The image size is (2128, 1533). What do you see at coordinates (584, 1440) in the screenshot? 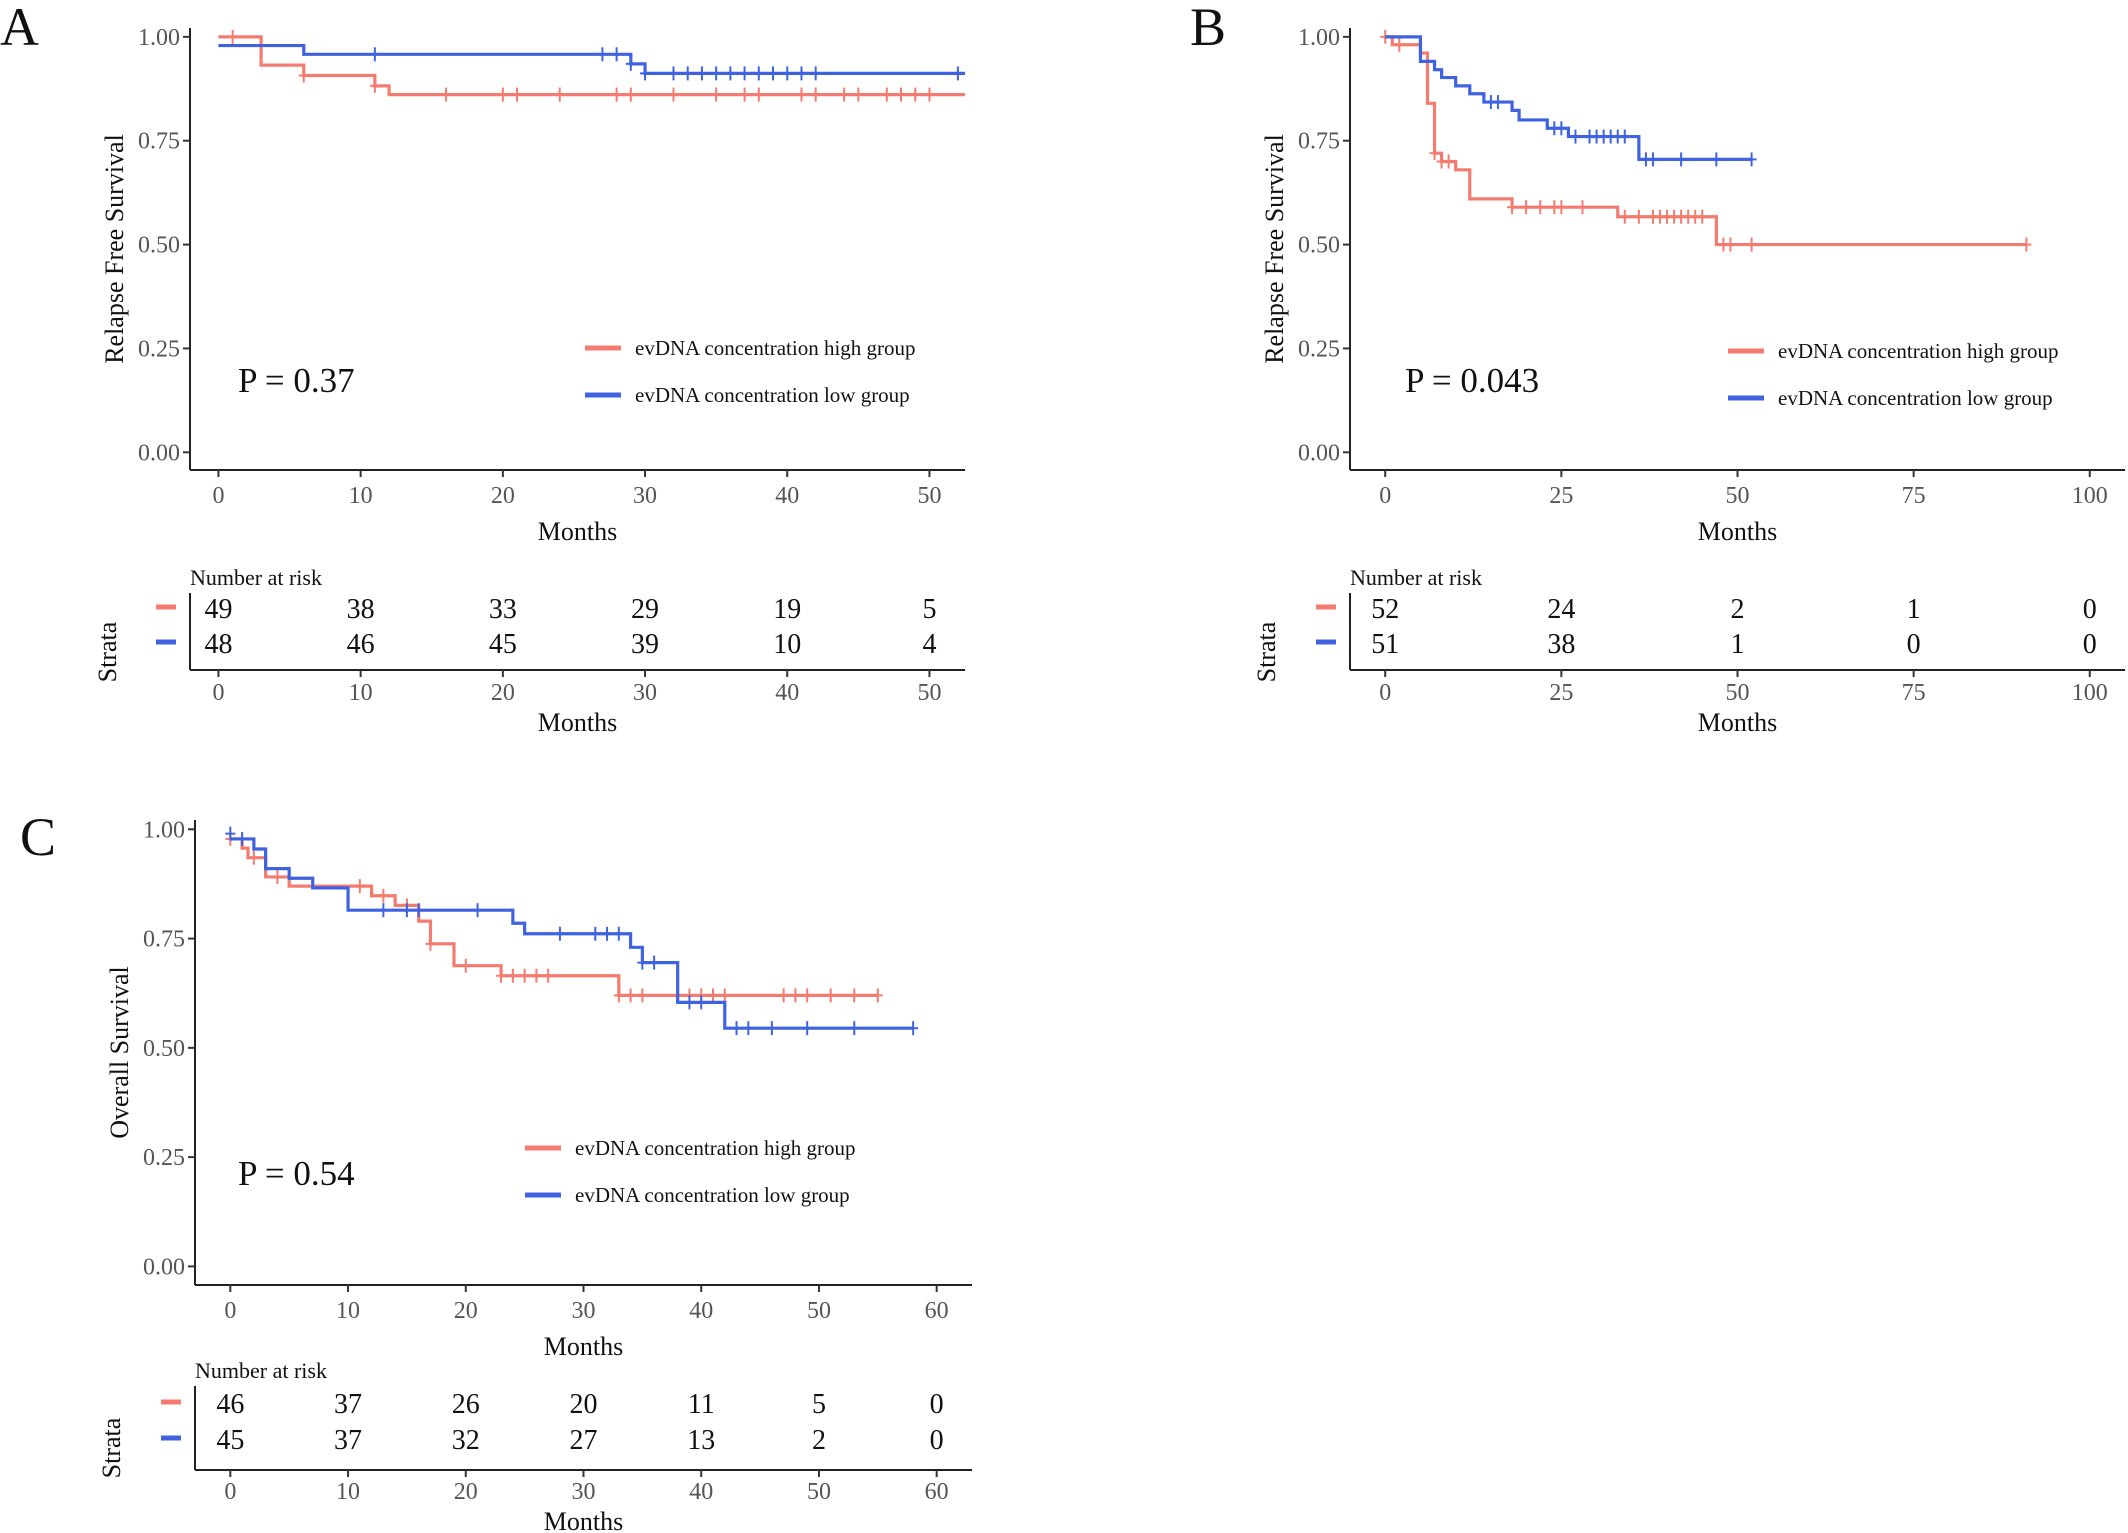
I see `risk-count-low: 27` at bounding box center [584, 1440].